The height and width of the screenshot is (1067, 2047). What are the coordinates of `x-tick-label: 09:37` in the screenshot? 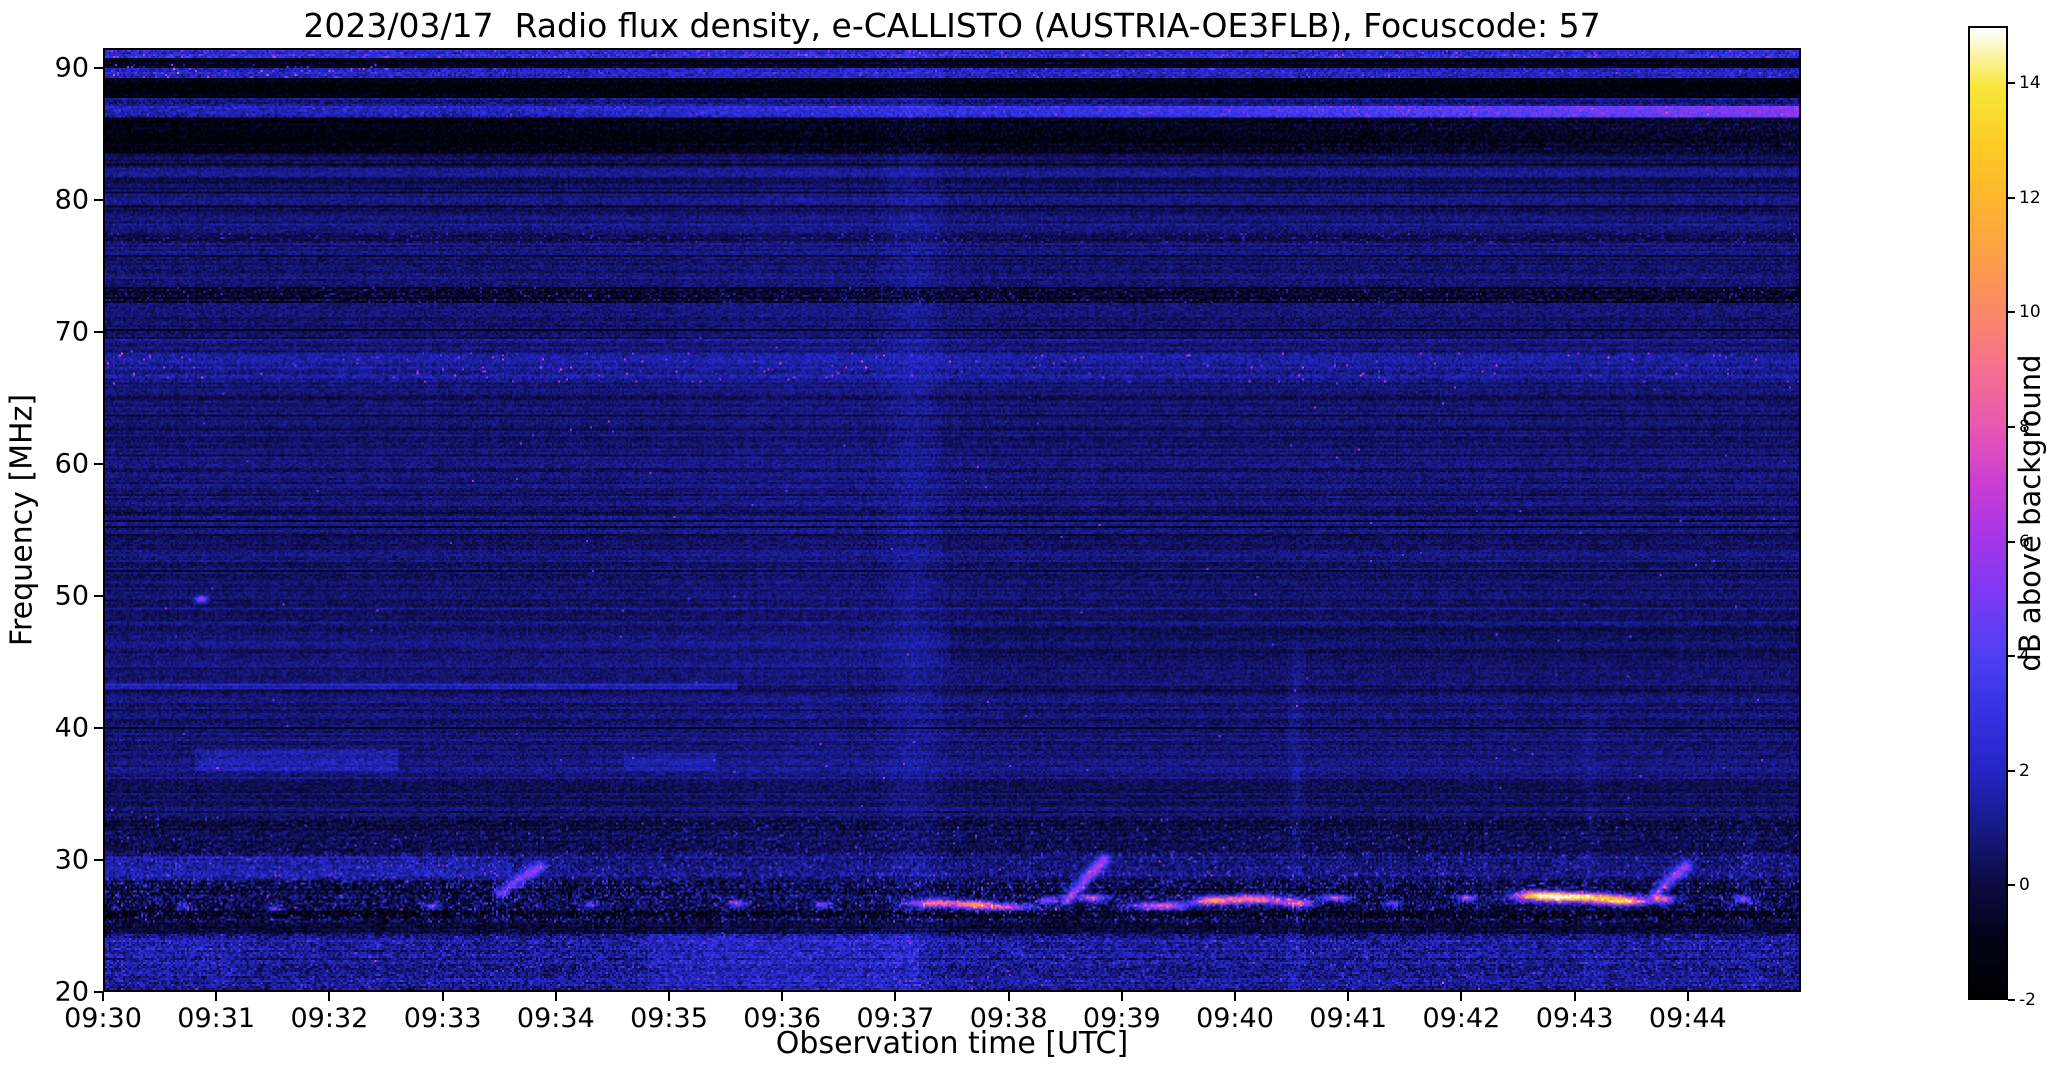 It's located at (895, 1018).